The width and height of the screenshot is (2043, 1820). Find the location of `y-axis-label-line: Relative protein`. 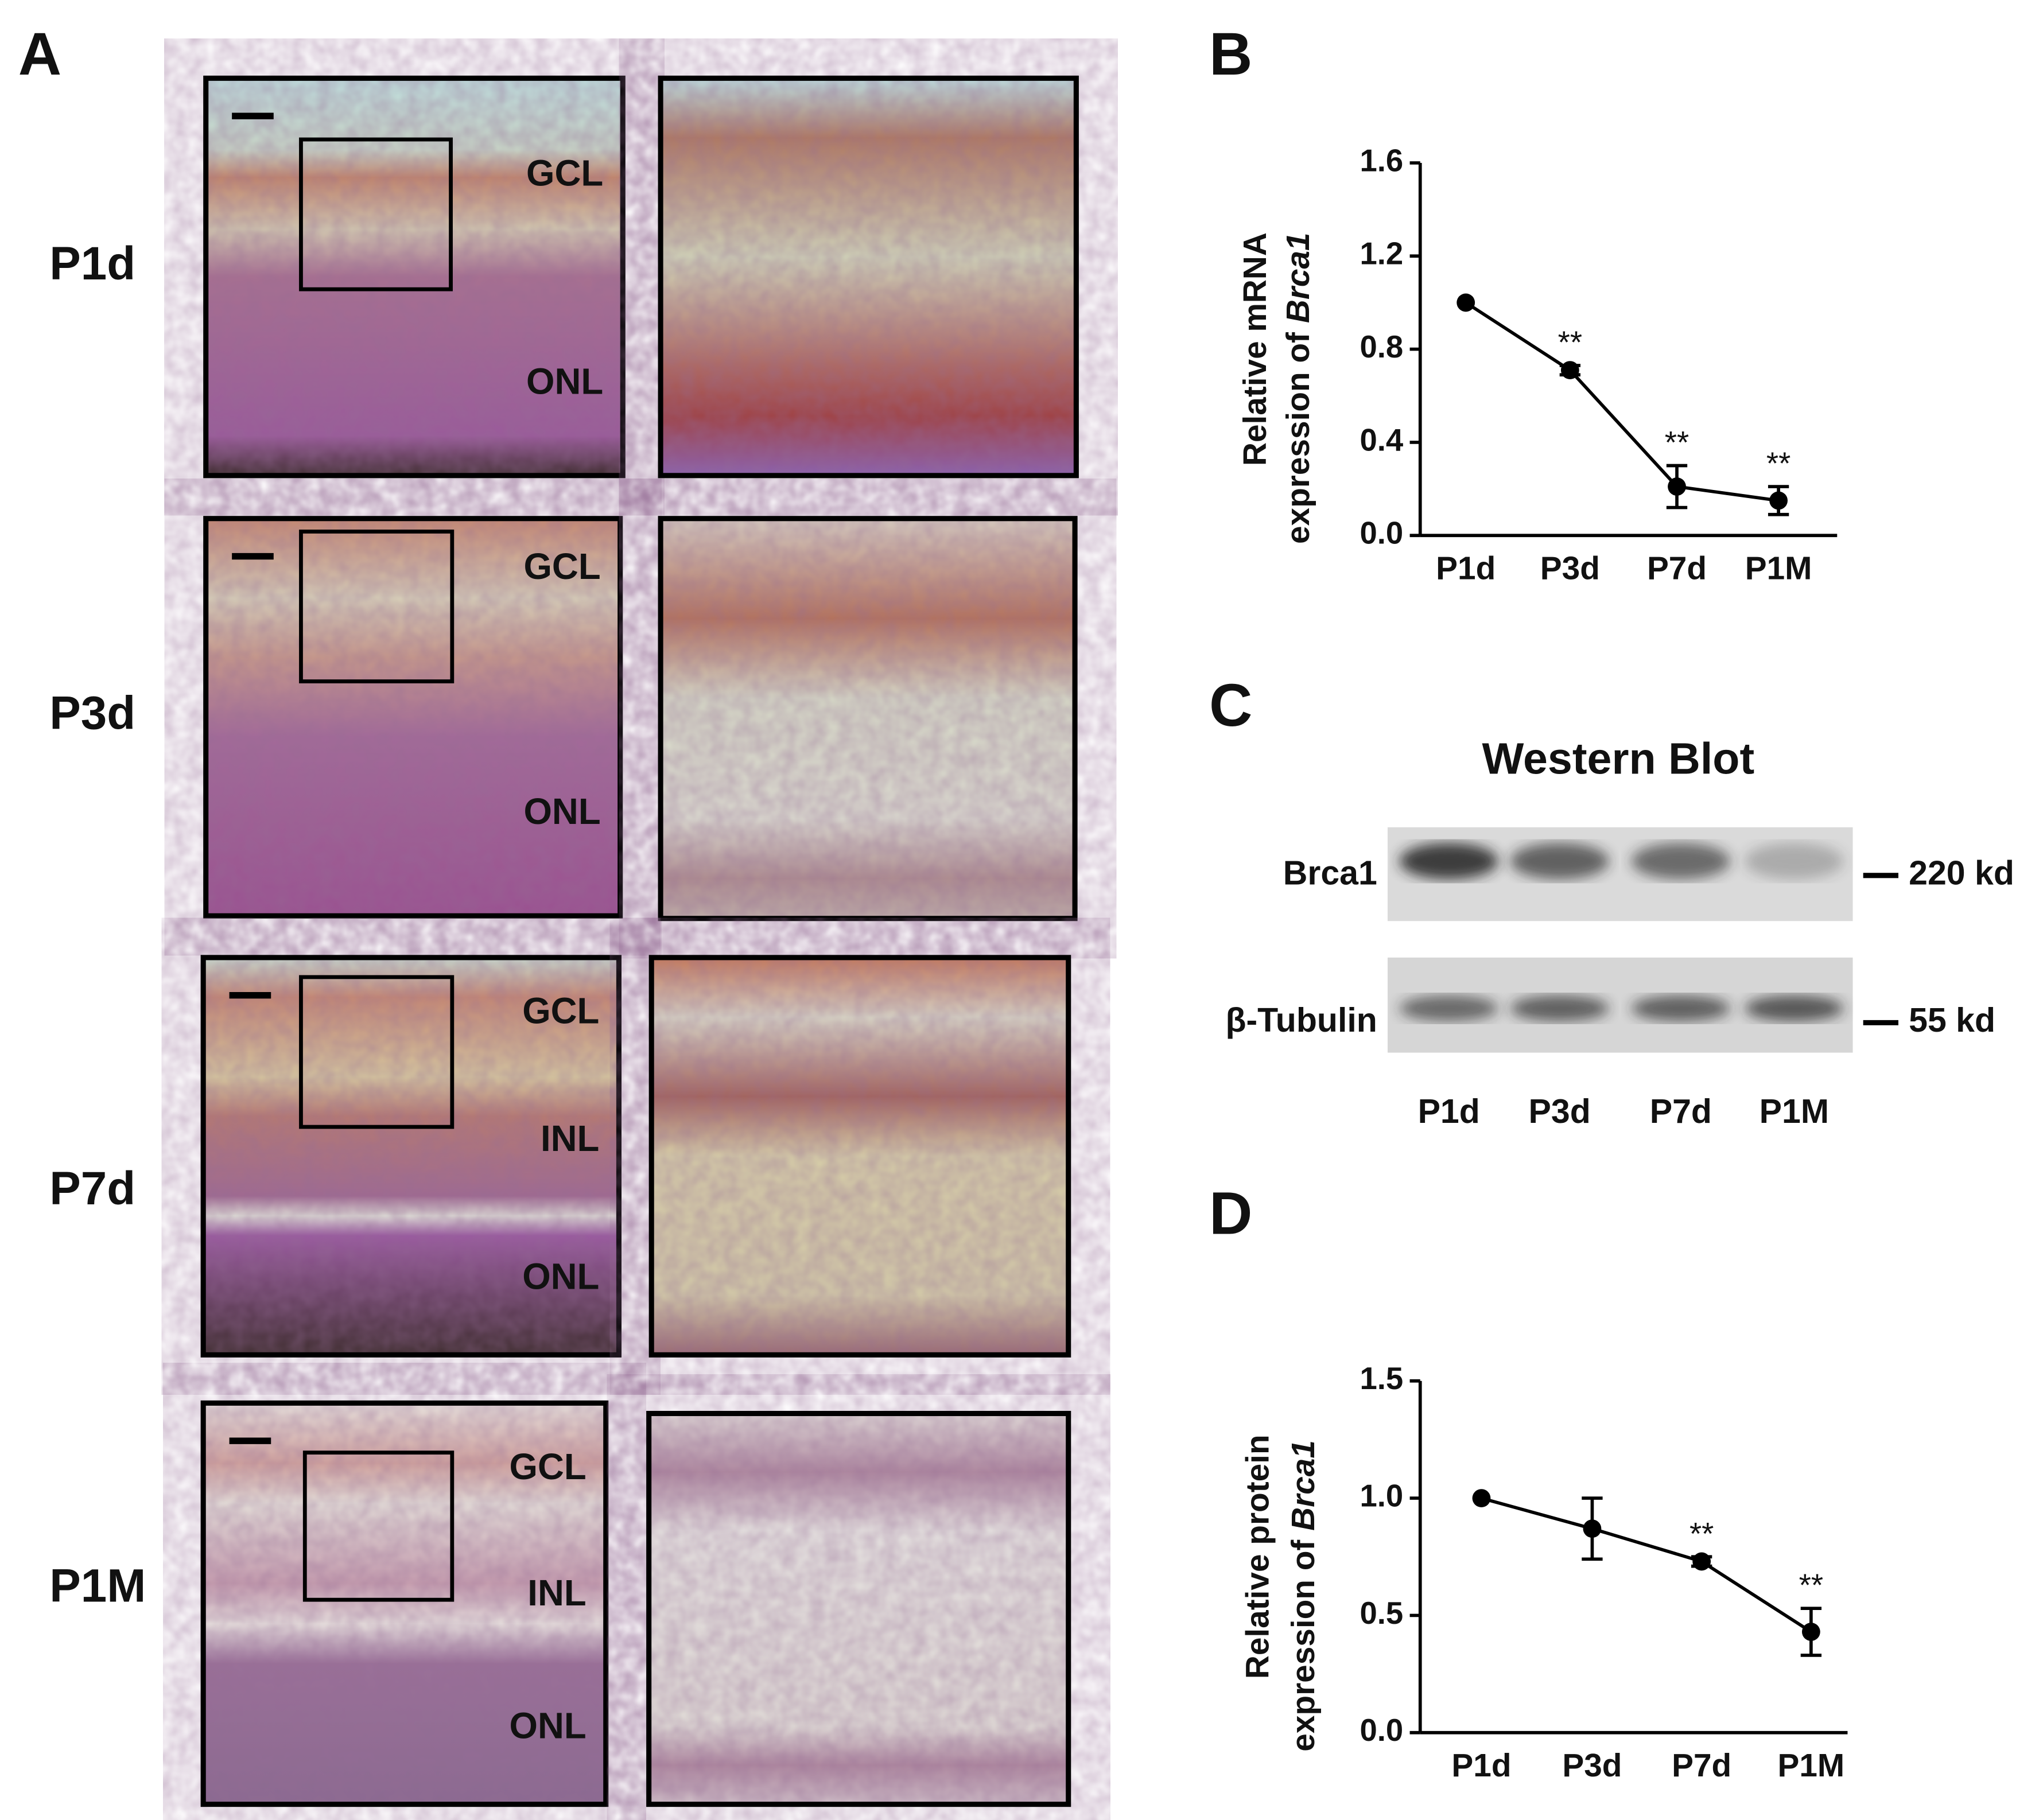

y-axis-label-line: Relative protein is located at coordinates (1258, 1556).